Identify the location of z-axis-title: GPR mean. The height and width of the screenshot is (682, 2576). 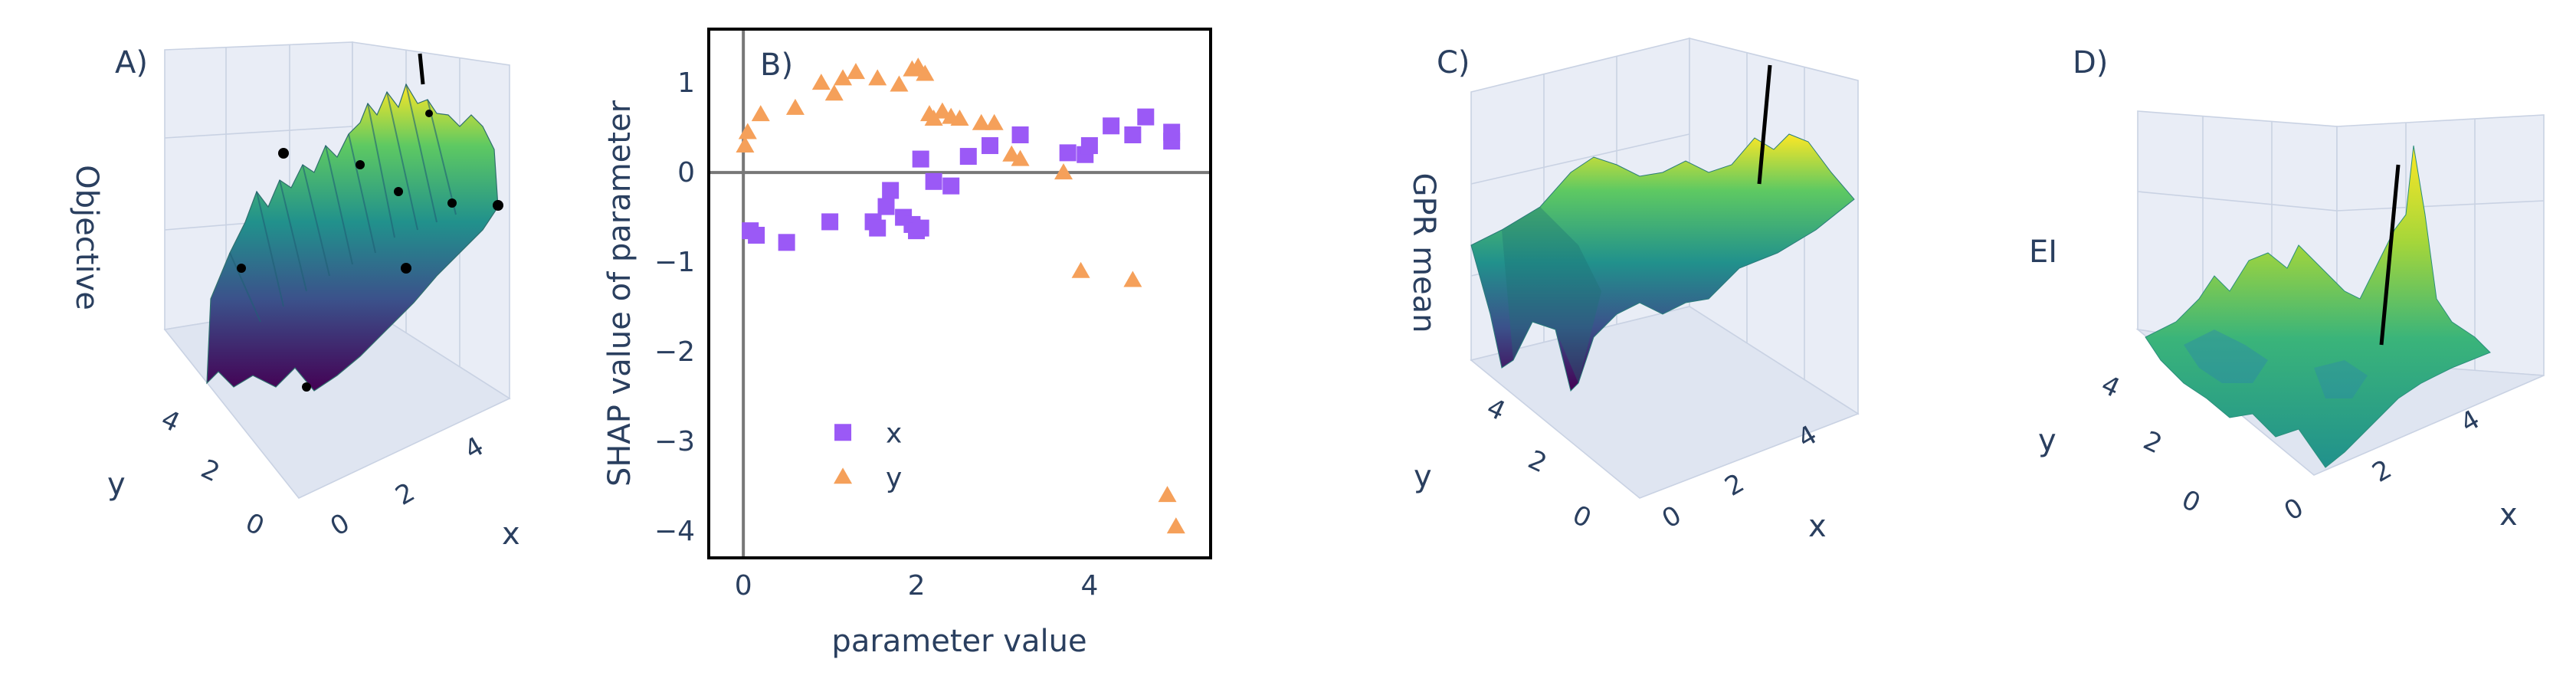
(1423, 252).